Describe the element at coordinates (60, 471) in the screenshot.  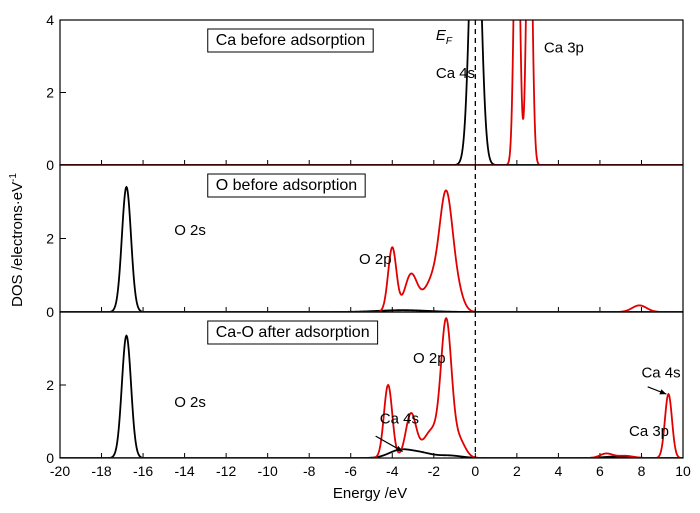
I see `x-tick-label: -20` at that location.